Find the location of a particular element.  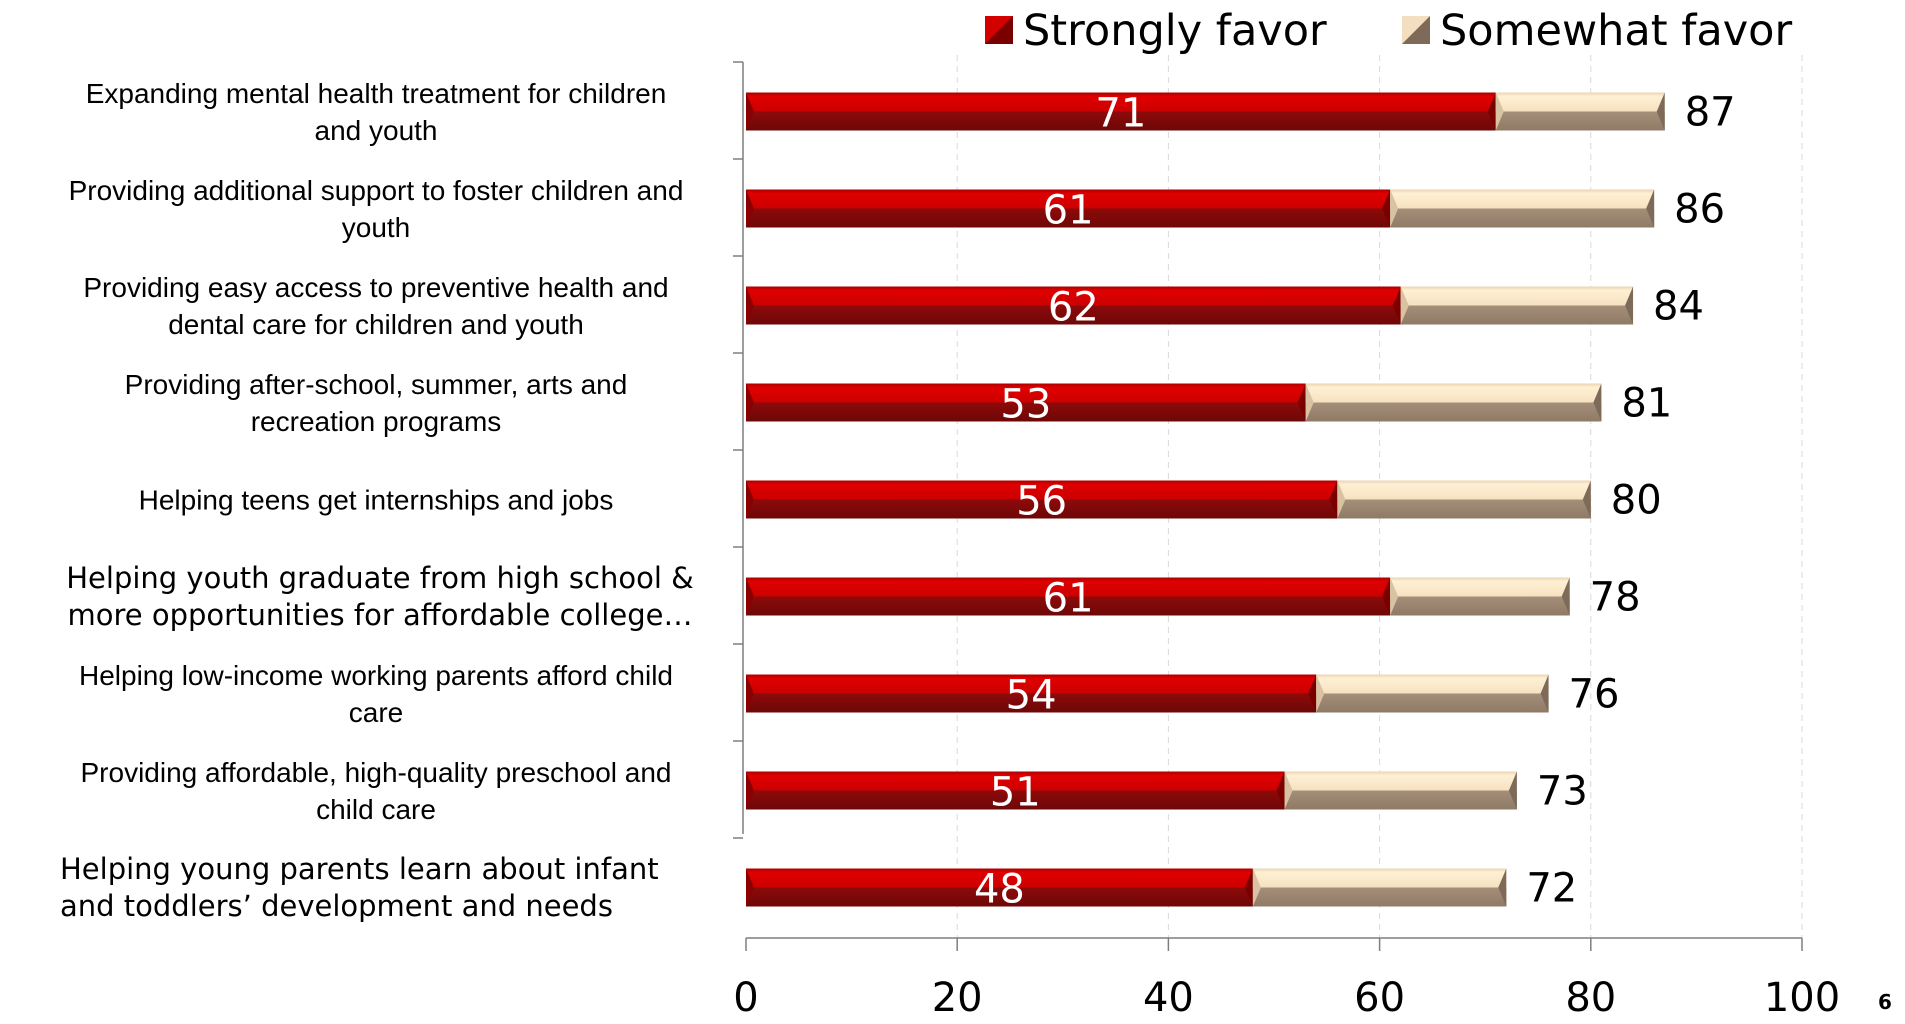

value-label-total: 86 is located at coordinates (1699, 210).